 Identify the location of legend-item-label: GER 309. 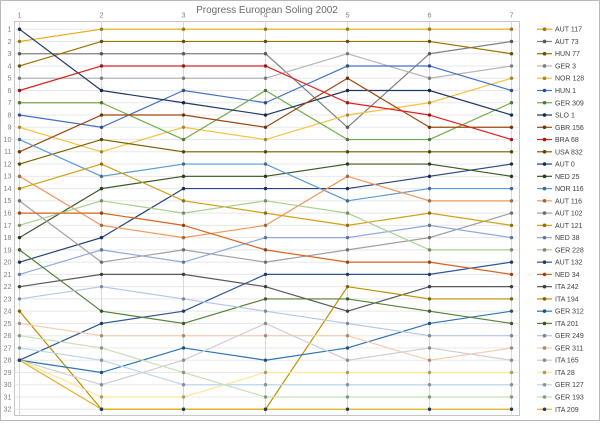
(569, 103).